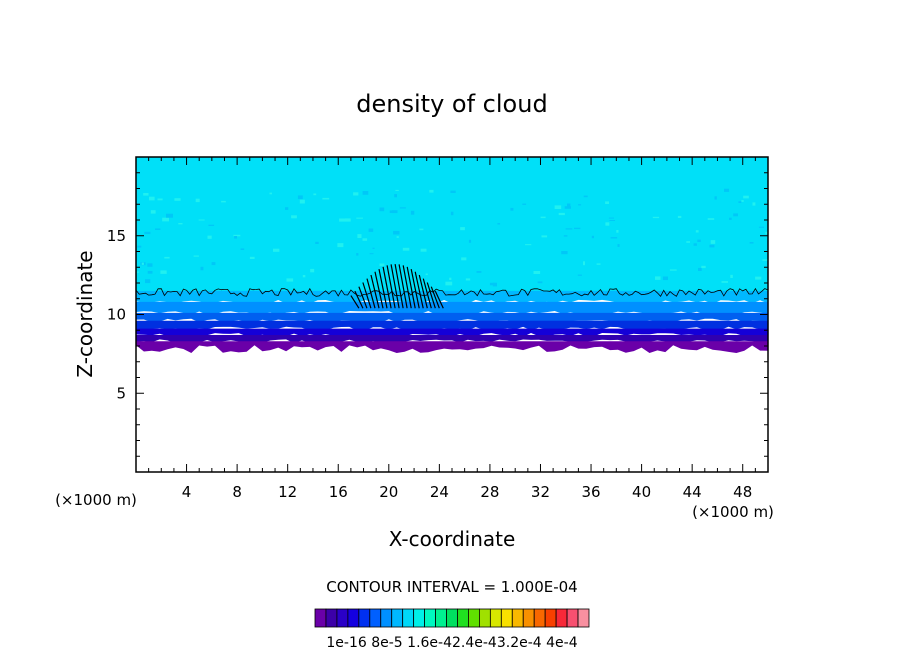 The image size is (904, 654). I want to click on x-tick-label: 24, so click(439, 492).